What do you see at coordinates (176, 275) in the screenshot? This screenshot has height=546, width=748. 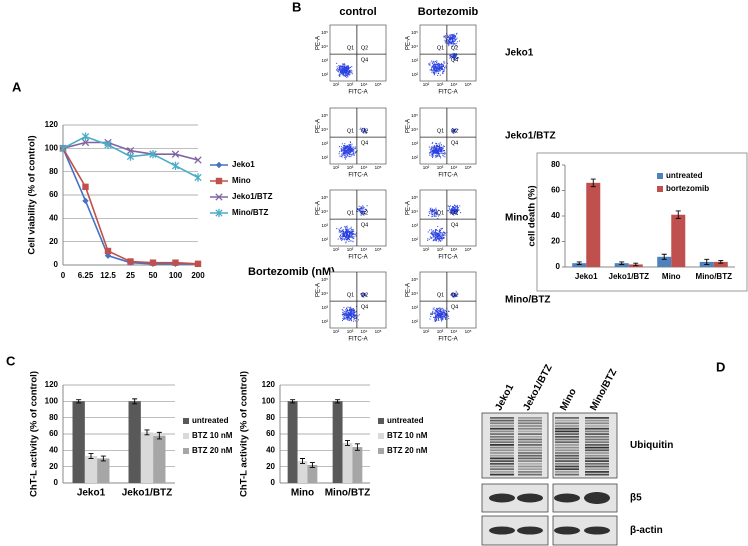 I see `x-tick-label: 100` at bounding box center [176, 275].